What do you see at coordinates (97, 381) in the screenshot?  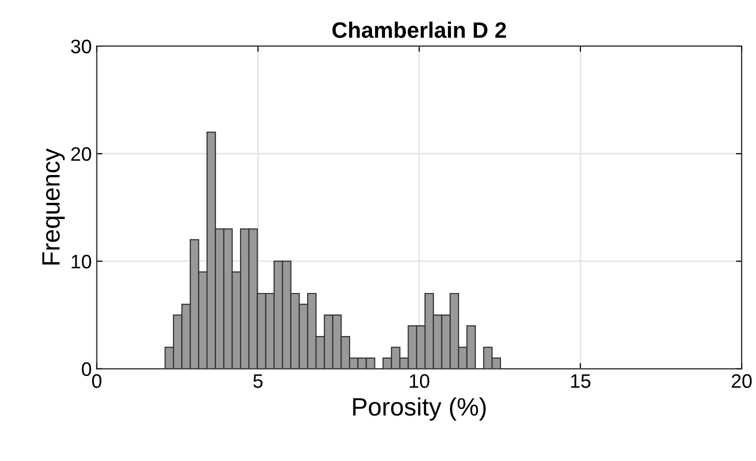 I see `x-tick-label: 0` at bounding box center [97, 381].